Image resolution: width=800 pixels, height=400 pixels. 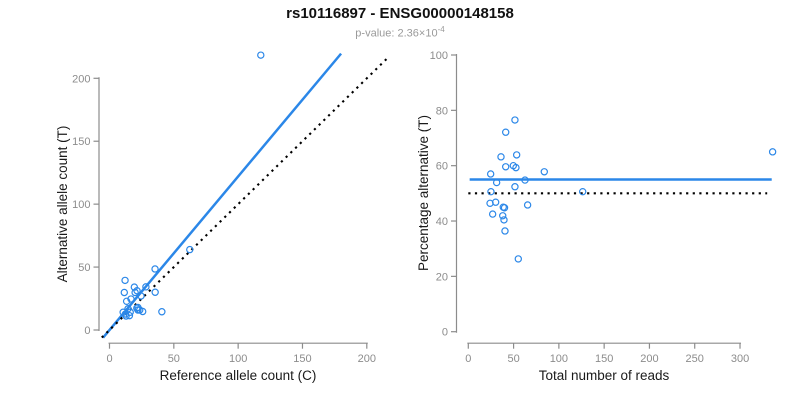 I want to click on x-axis: 0 50 100 150 200 Reference allele count (C), so click(x=241, y=362).